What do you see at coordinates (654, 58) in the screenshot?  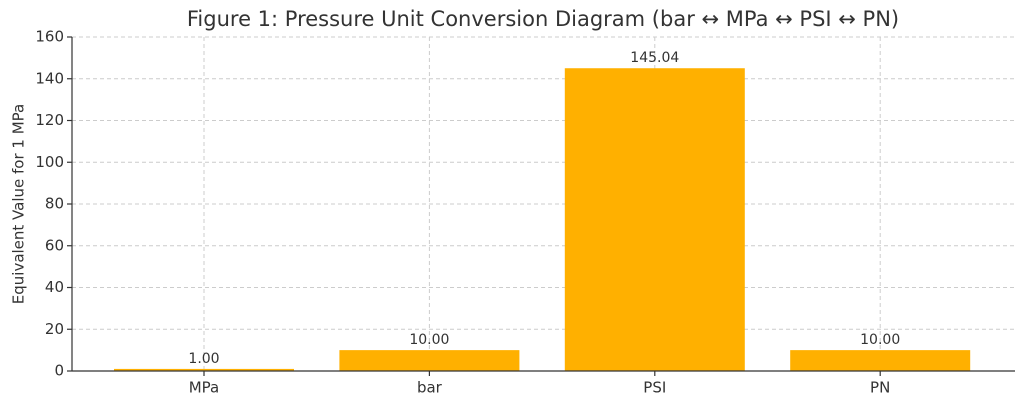 I see `value-label: 145.04` at bounding box center [654, 58].